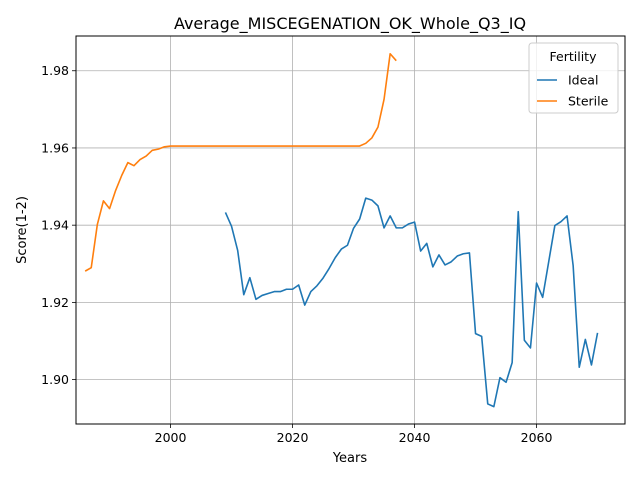  Describe the element at coordinates (55, 147) in the screenshot. I see `y-tick-label: 1.96` at that location.